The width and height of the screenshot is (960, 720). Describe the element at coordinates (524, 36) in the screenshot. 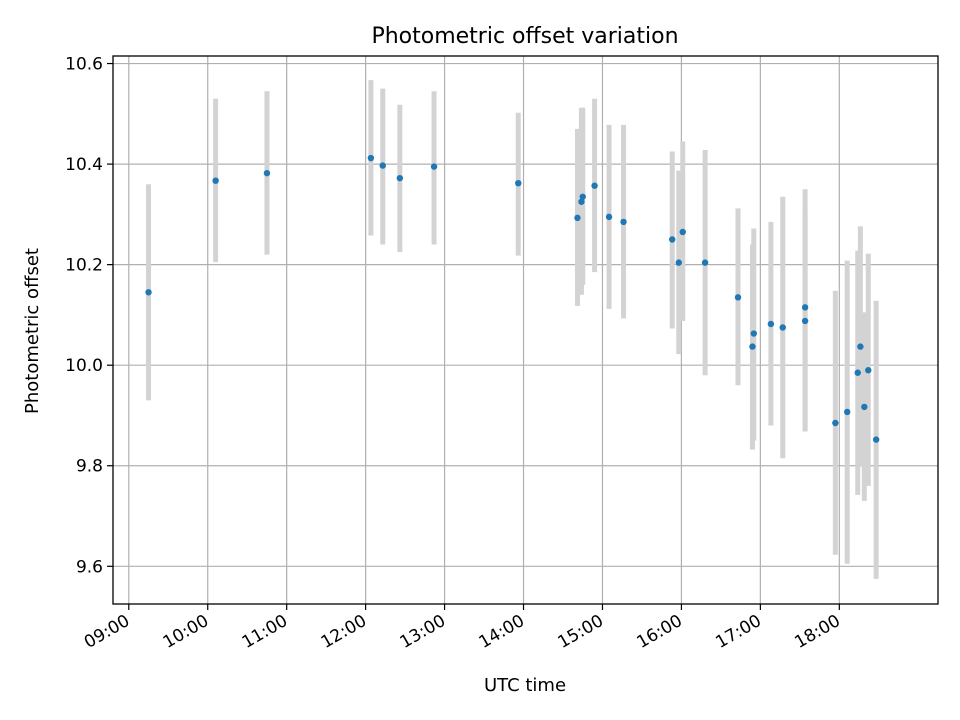

I see `chart-title: Photometric offset variation` at that location.